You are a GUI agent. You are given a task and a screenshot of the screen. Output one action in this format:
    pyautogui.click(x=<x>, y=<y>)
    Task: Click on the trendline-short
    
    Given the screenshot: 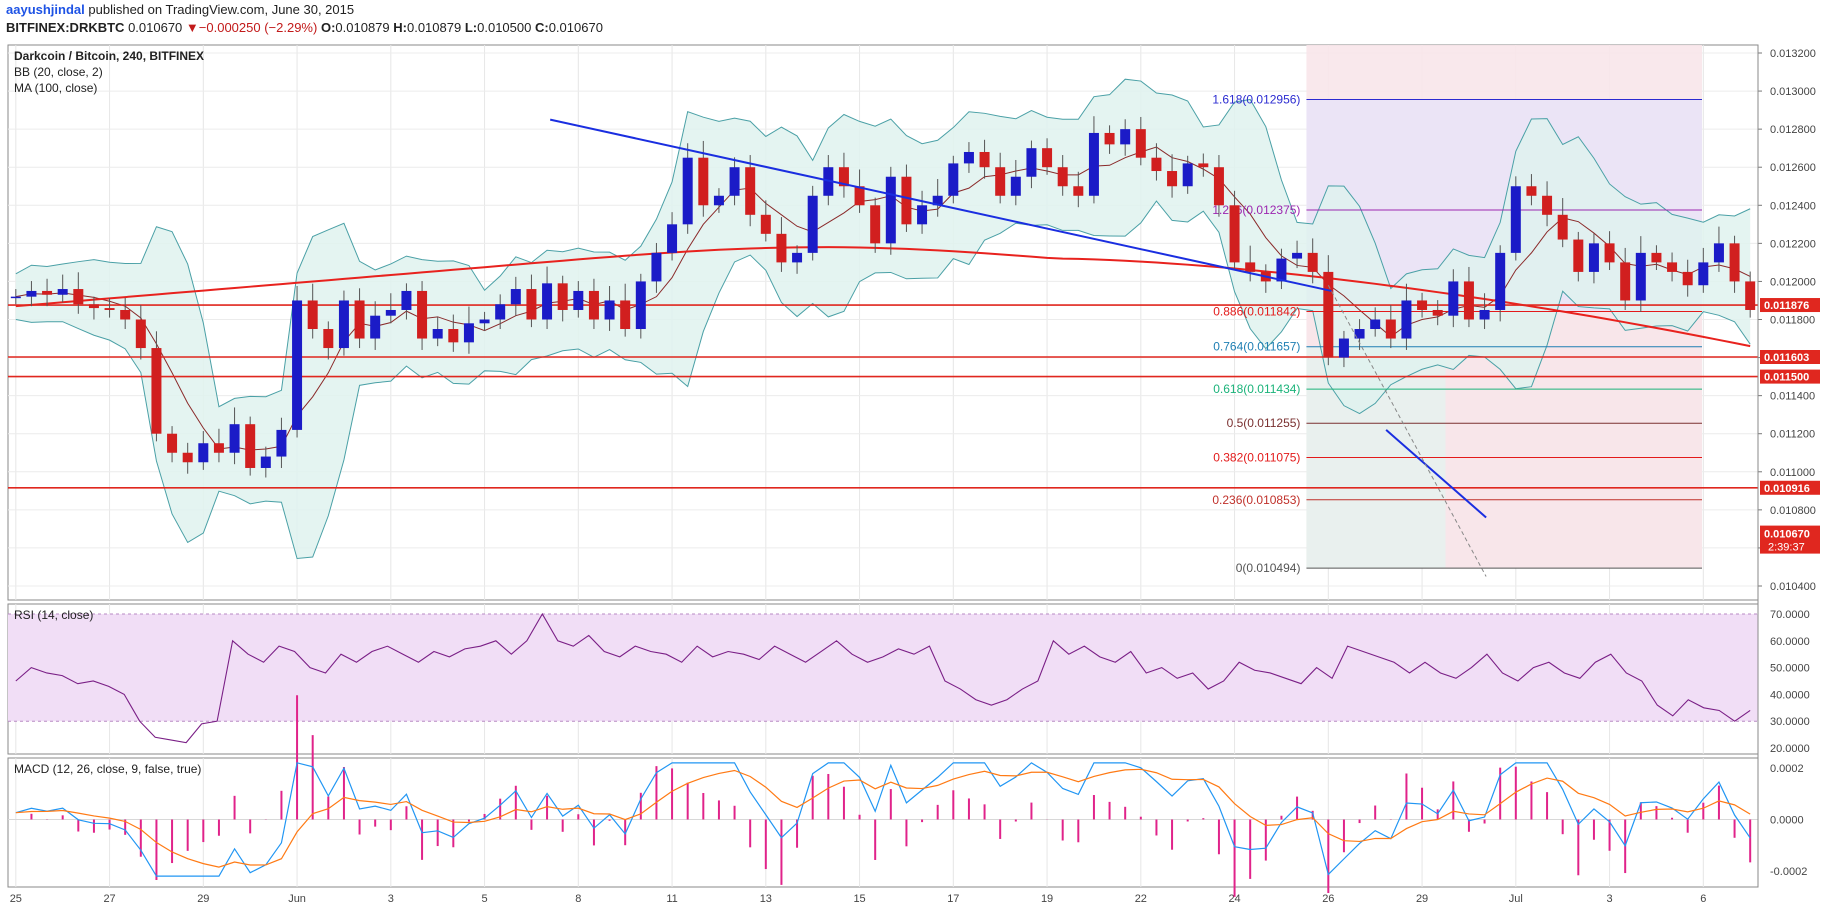 What is the action you would take?
    pyautogui.click(x=1436, y=474)
    